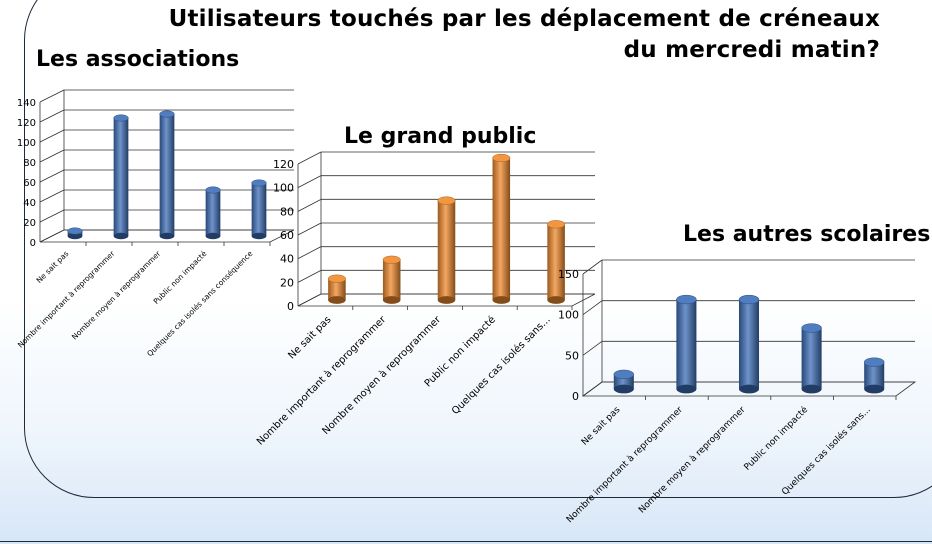 The width and height of the screenshot is (932, 544). What do you see at coordinates (692, 460) in the screenshot?
I see `x-category-label: Nombre moyen à reprogrammer` at bounding box center [692, 460].